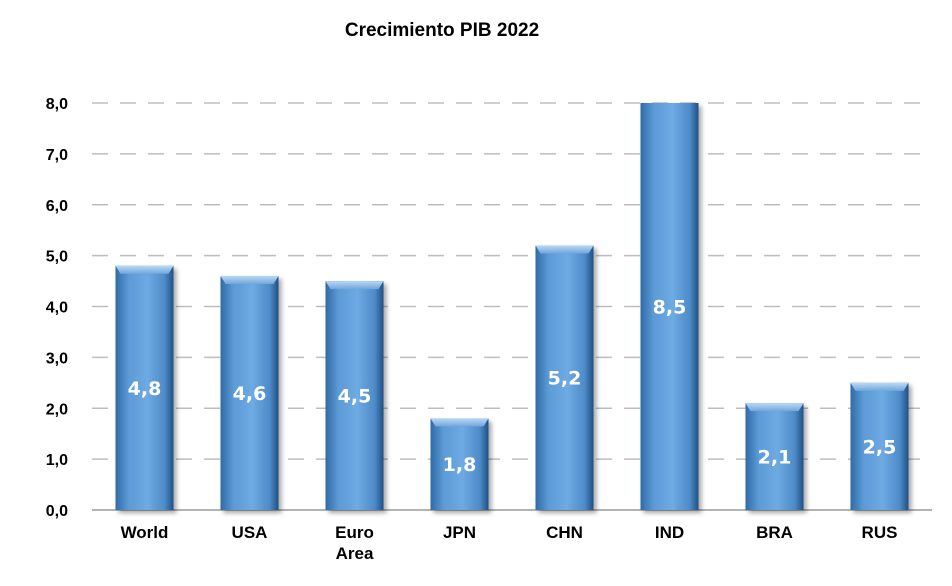 The height and width of the screenshot is (586, 952). What do you see at coordinates (57, 511) in the screenshot?
I see `y-tick-label: 0,0` at bounding box center [57, 511].